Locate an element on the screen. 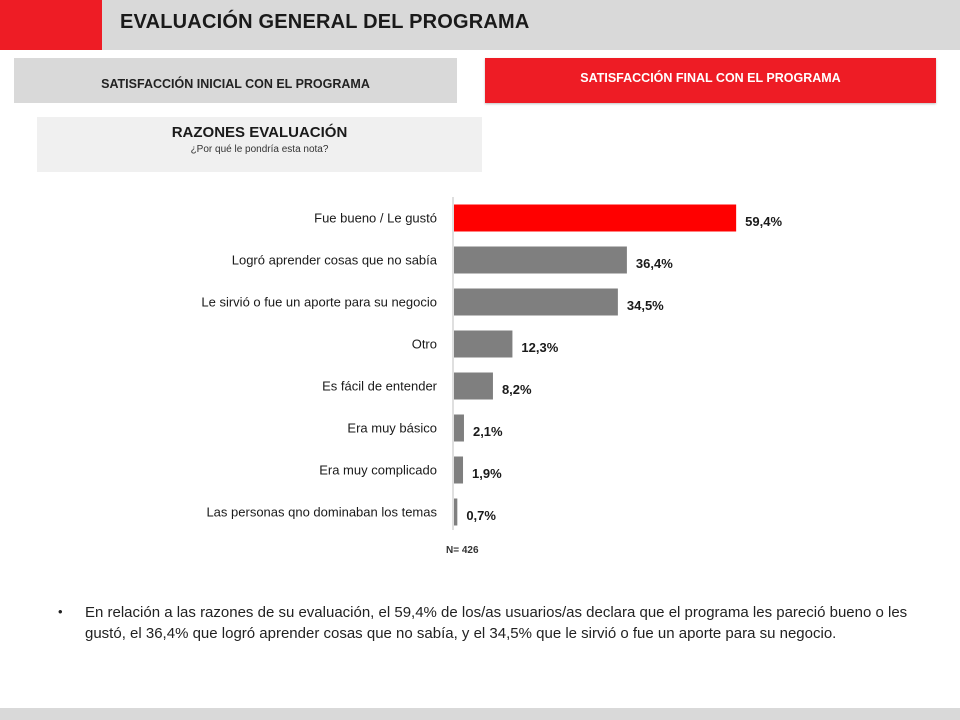 The height and width of the screenshot is (720, 960). category-label-6: Era muy complicado is located at coordinates (378, 470).